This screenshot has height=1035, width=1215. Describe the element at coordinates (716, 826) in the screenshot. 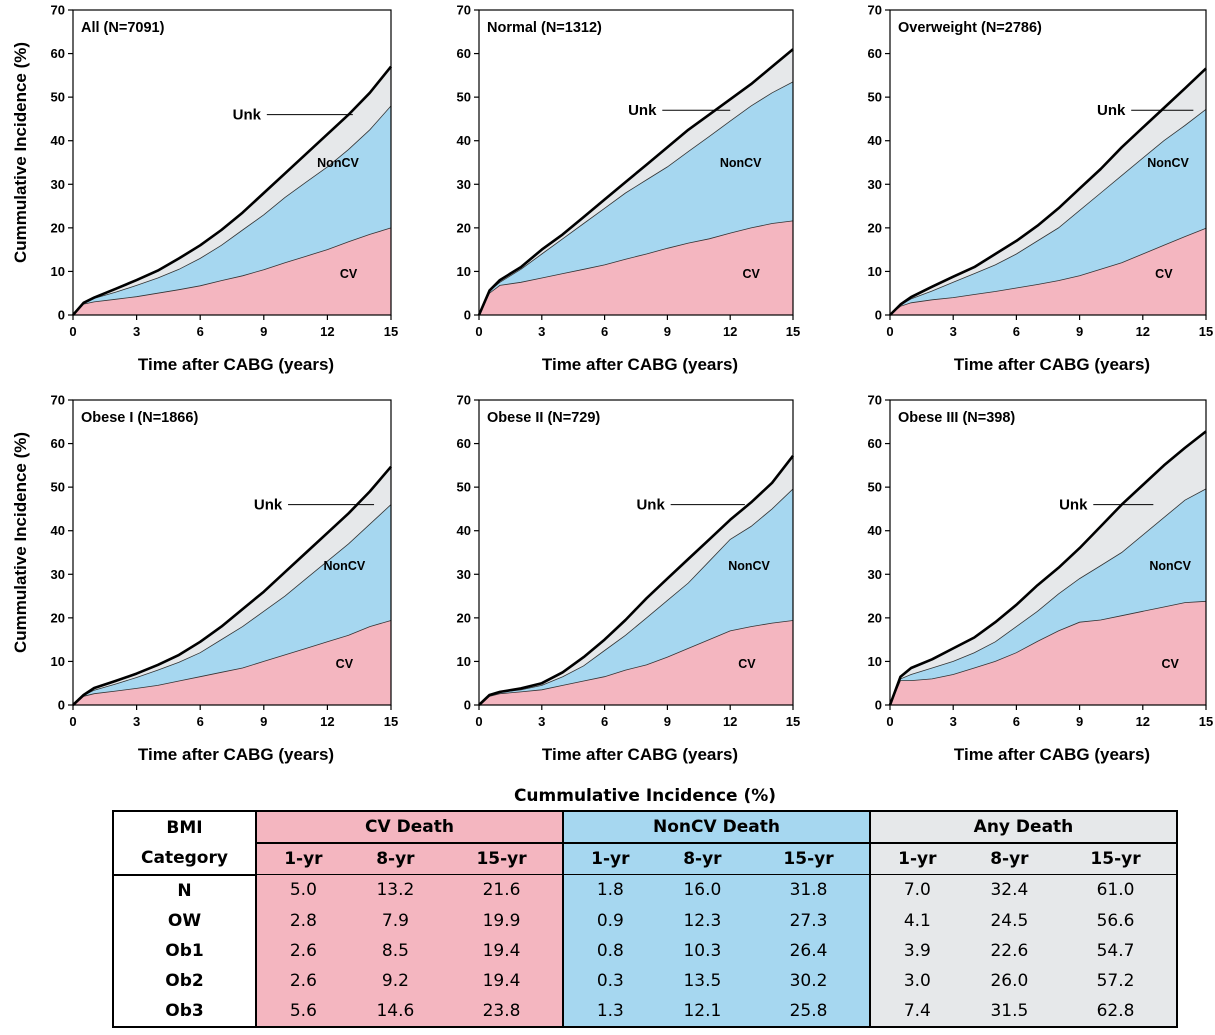

I see `group-header-noncv: NonCV Death` at that location.